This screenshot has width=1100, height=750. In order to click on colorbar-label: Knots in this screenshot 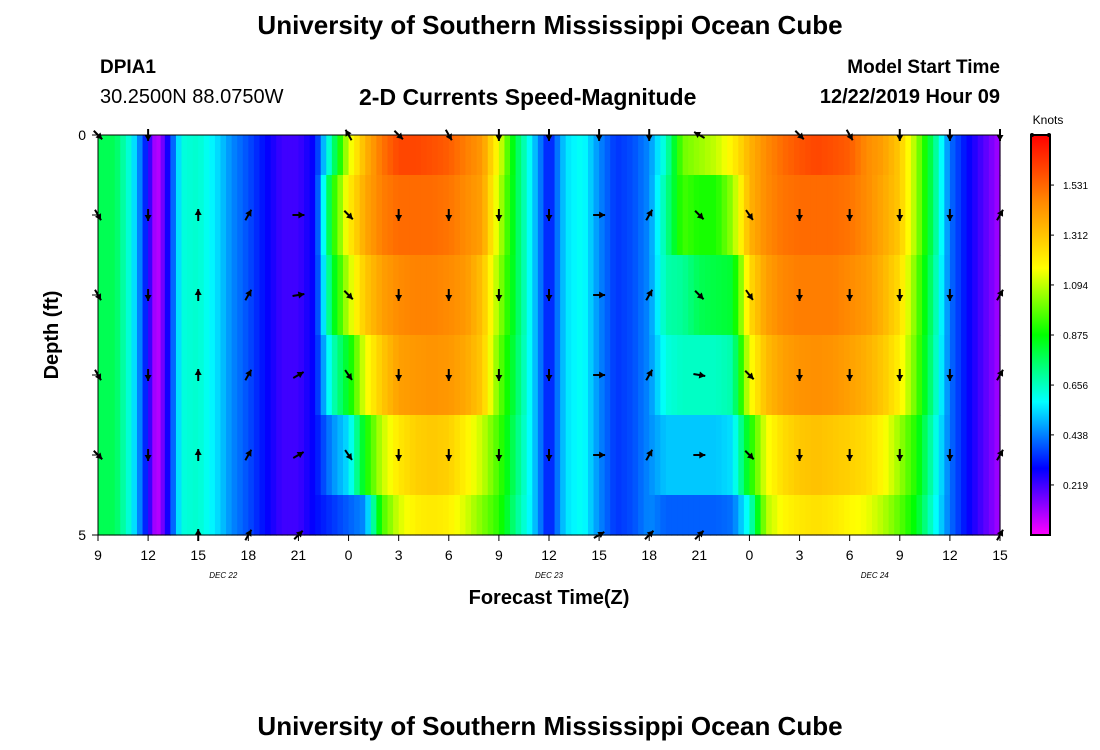, I will do `click(1048, 120)`.